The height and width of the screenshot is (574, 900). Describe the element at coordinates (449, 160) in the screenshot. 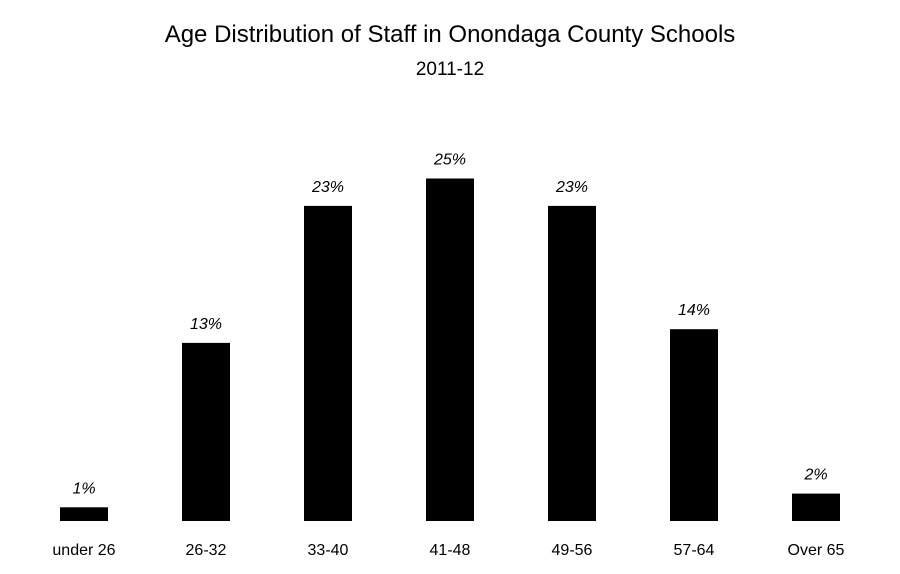

I see `data-label: 25%` at that location.